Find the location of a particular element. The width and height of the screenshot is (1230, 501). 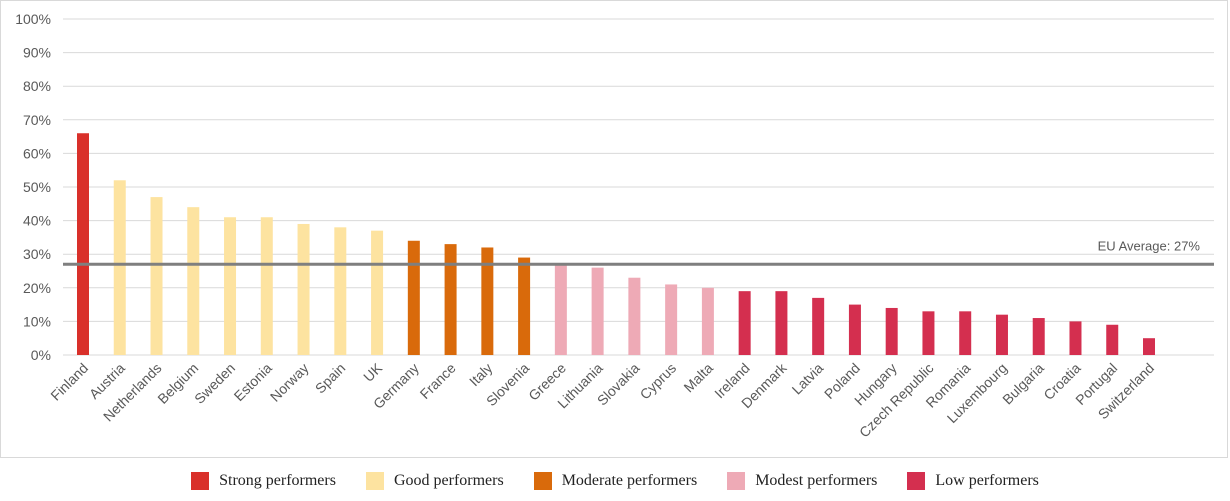

bar-norway is located at coordinates (303, 289).